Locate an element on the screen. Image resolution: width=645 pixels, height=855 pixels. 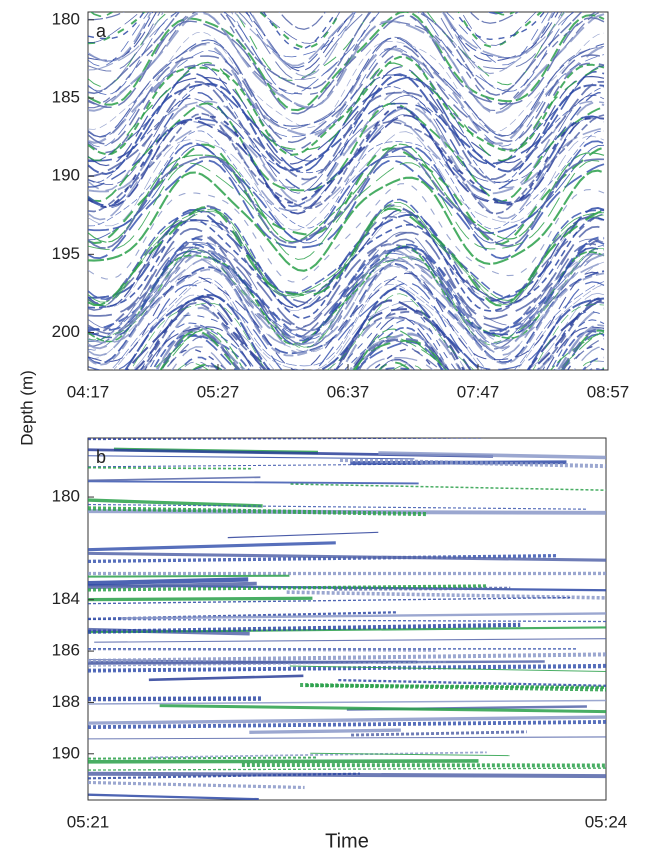
x-tick-label: 07:47 is located at coordinates (478, 391).